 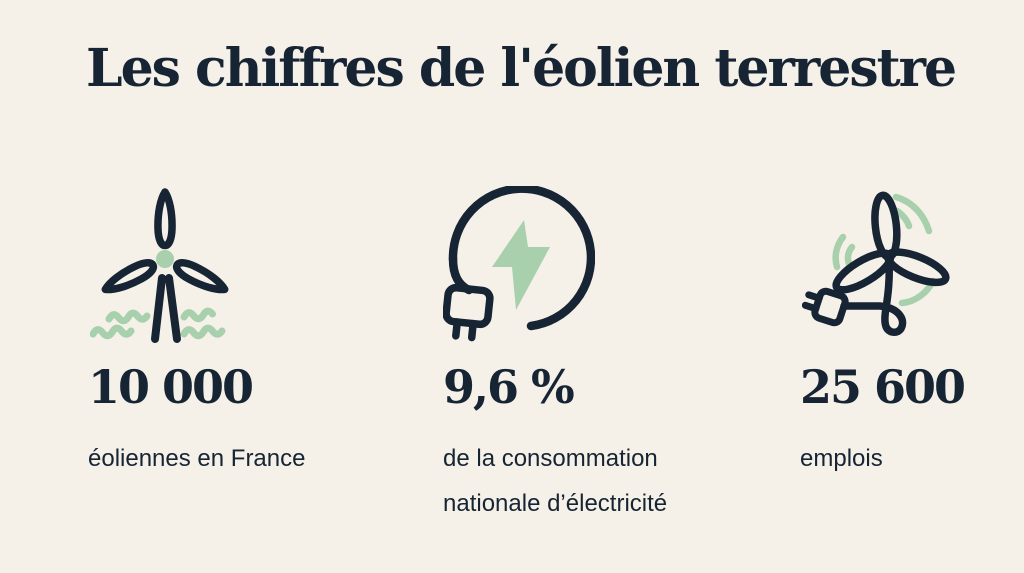 I want to click on plug-circle-lightning-icon, so click(x=519, y=268).